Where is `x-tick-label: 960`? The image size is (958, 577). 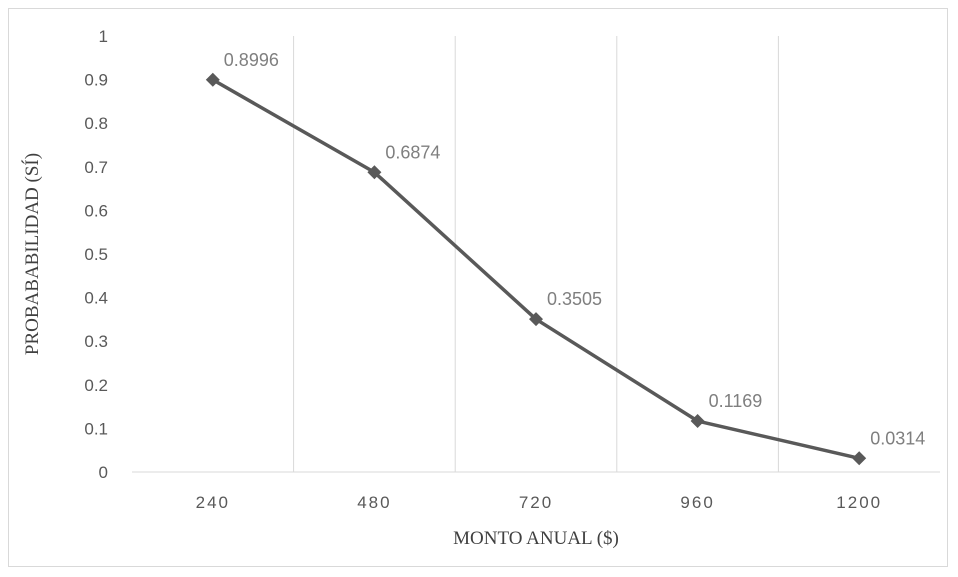 x-tick-label: 960 is located at coordinates (697, 502).